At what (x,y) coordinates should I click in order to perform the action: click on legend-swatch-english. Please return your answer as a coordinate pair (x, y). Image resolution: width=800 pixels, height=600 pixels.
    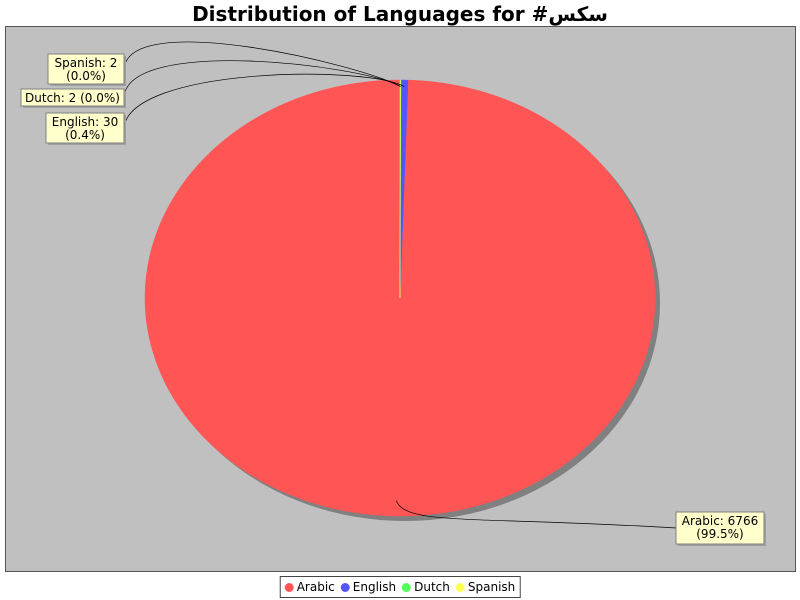
    Looking at the image, I should click on (345, 587).